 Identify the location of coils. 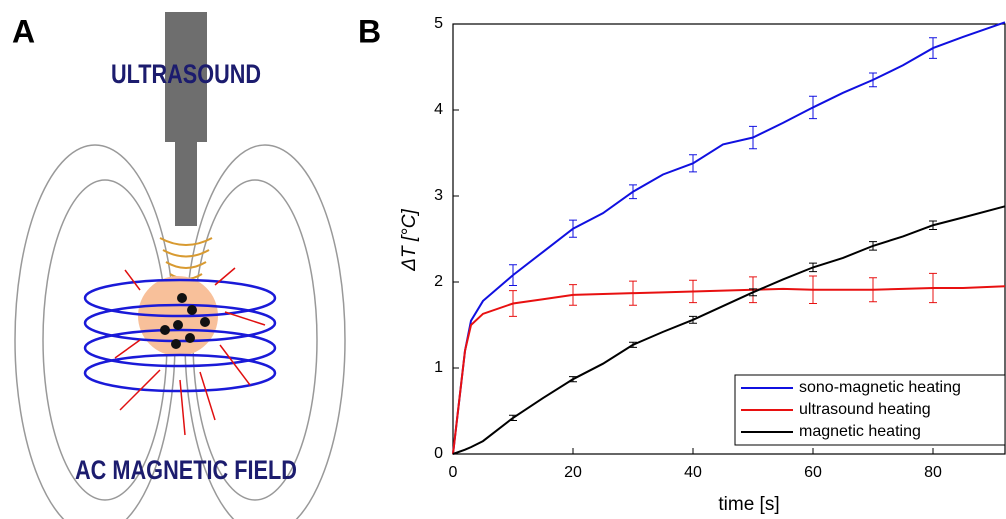
(180, 335).